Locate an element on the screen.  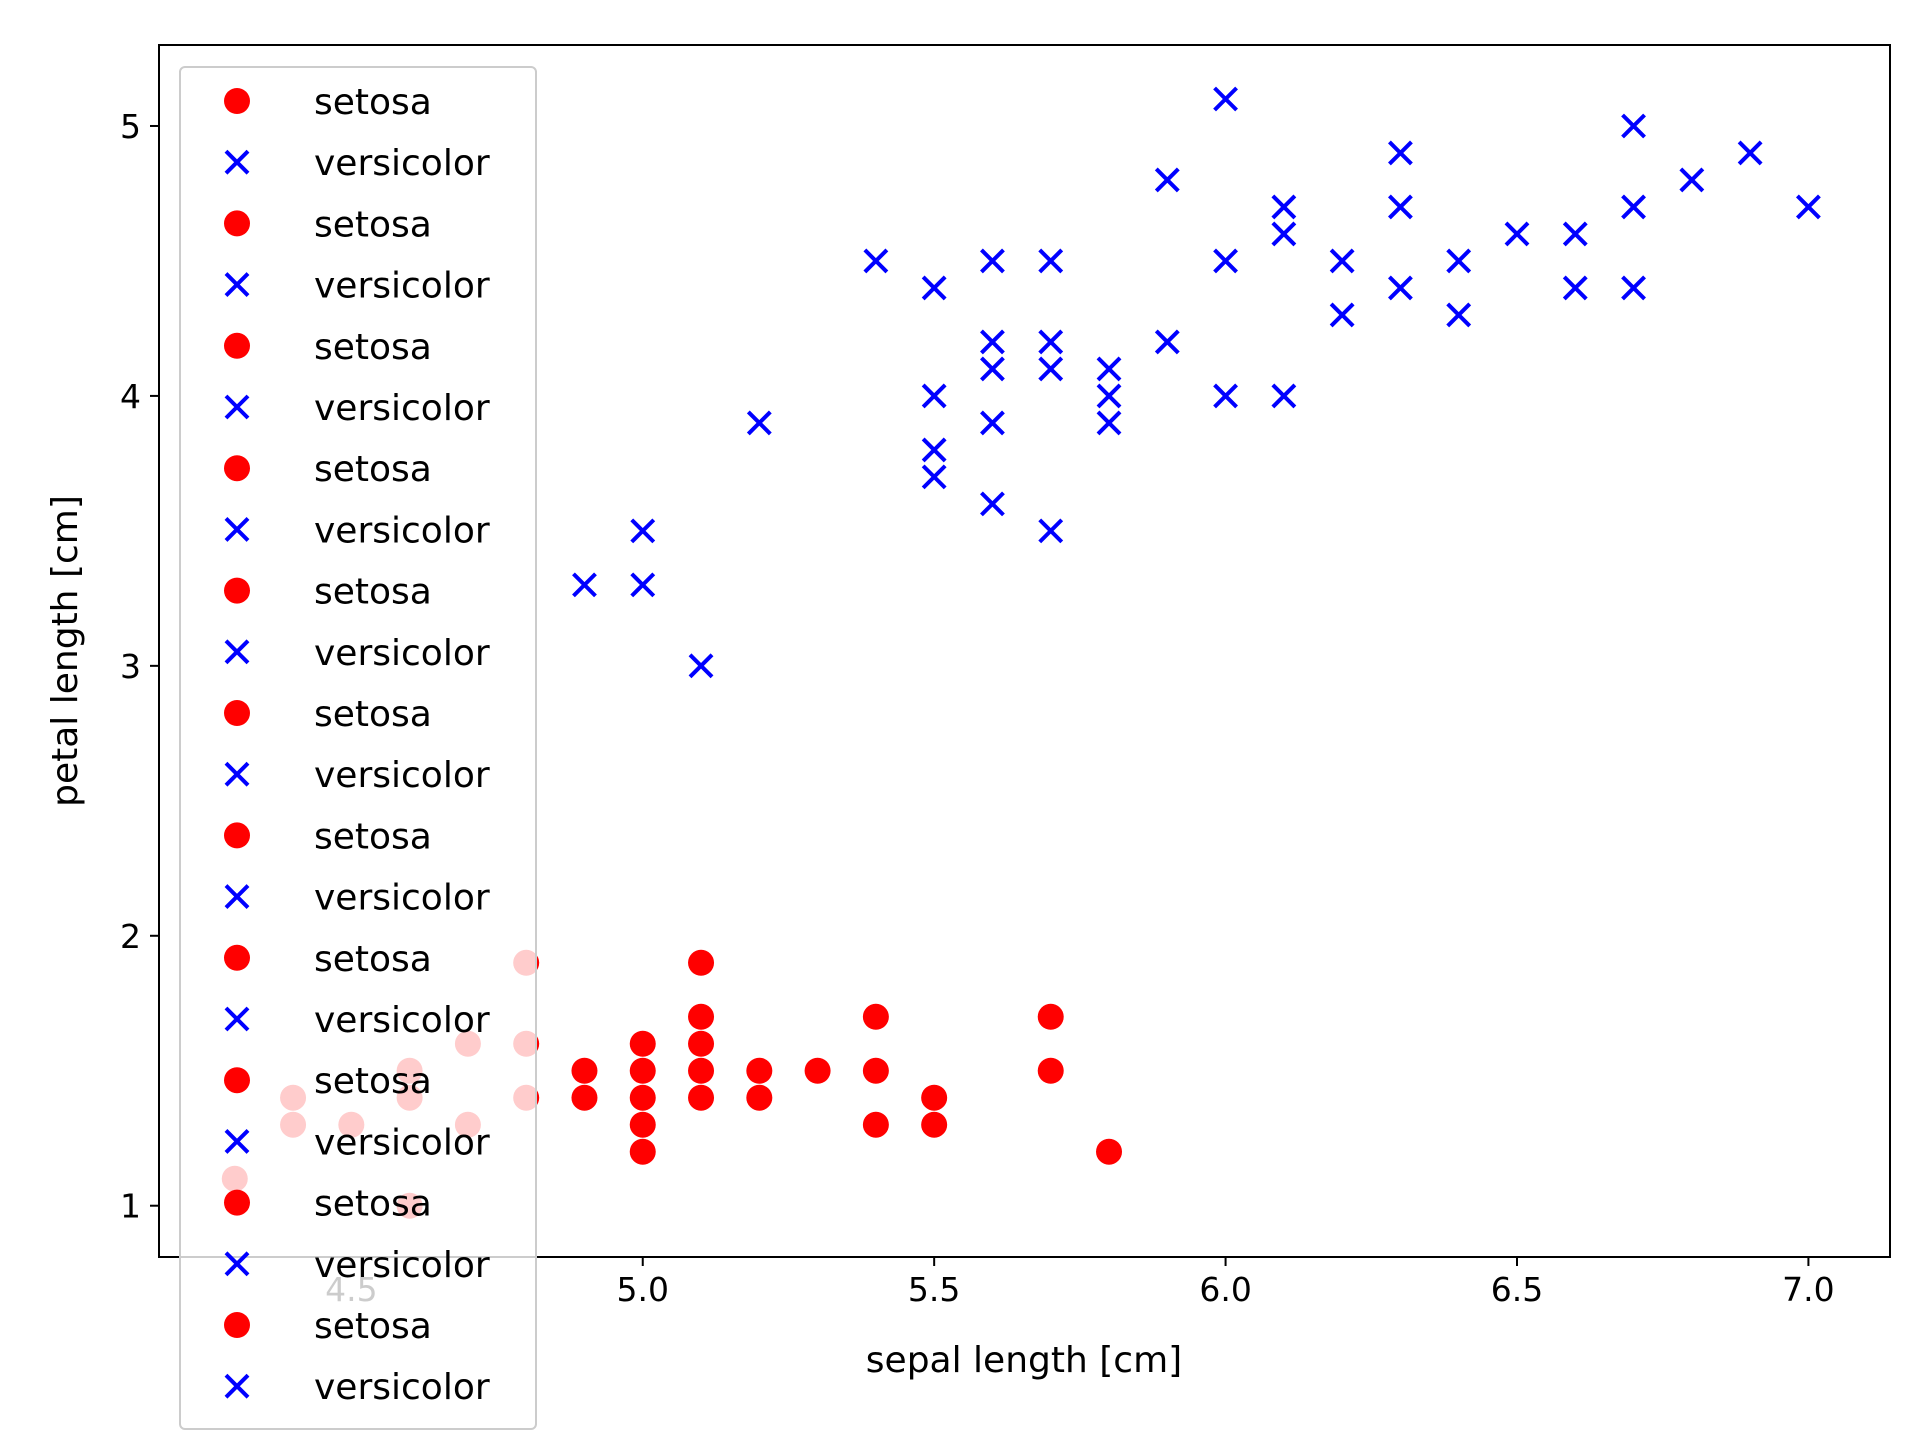
y-axis-ticks: 1 2 3 4 5 is located at coordinates (139, 666).